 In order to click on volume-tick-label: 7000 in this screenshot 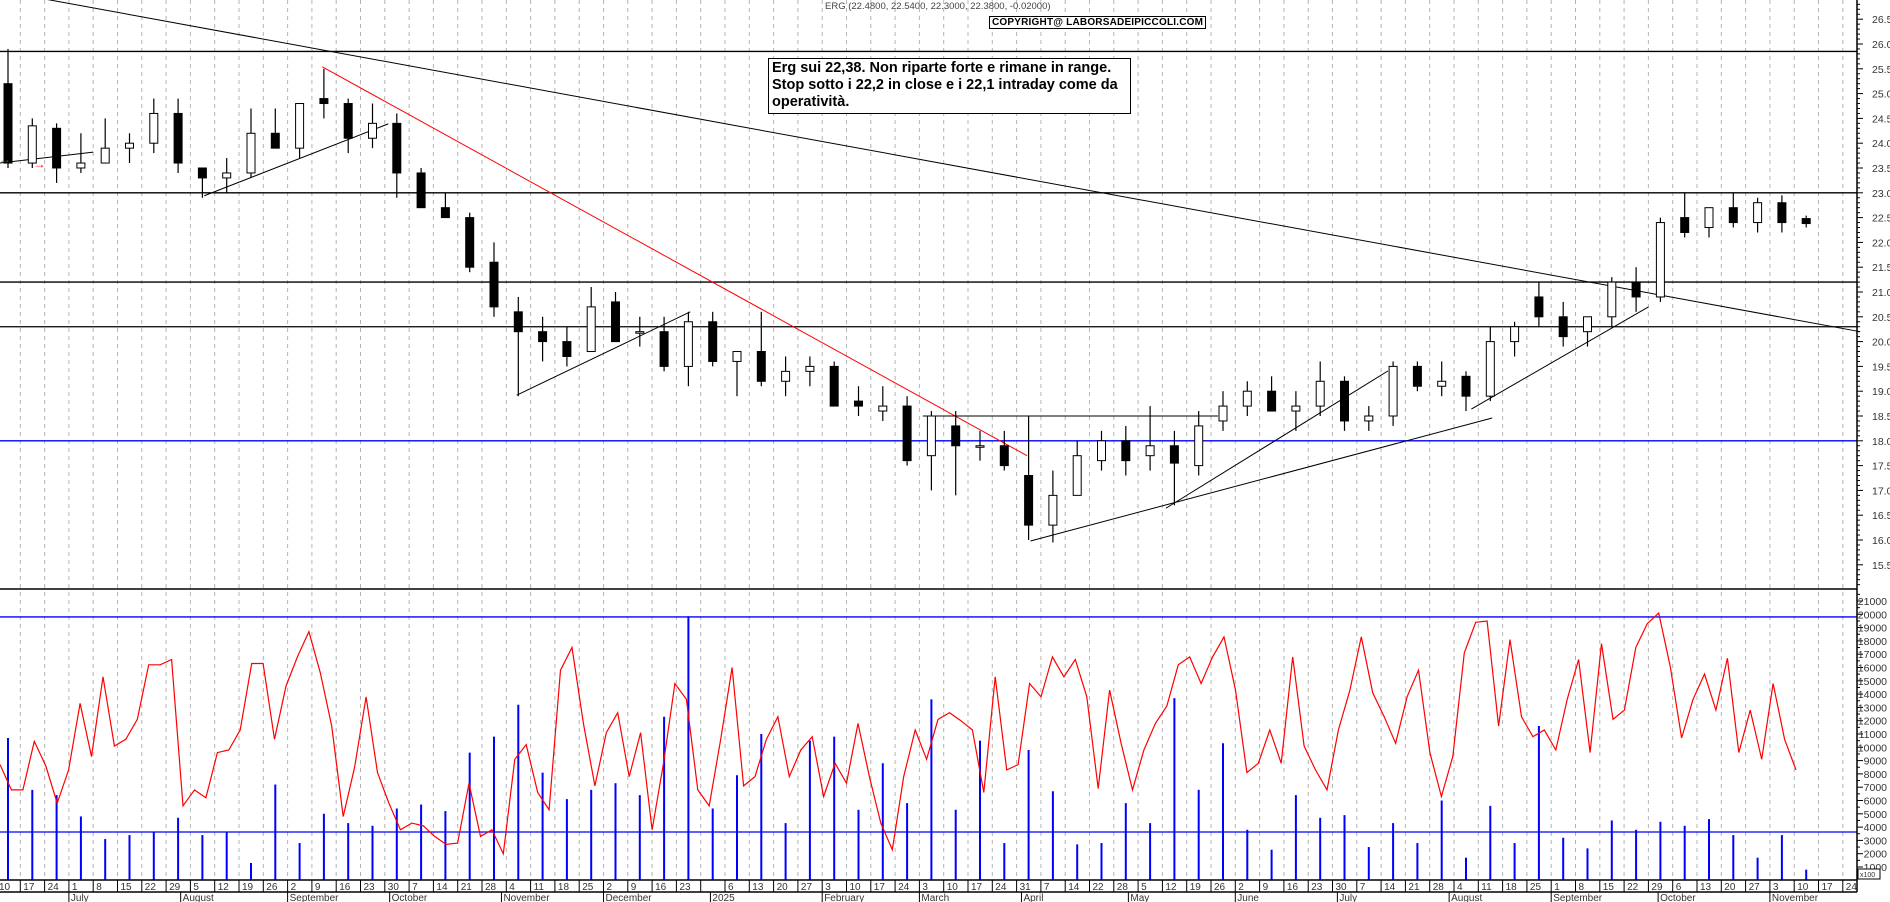, I will do `click(1876, 788)`.